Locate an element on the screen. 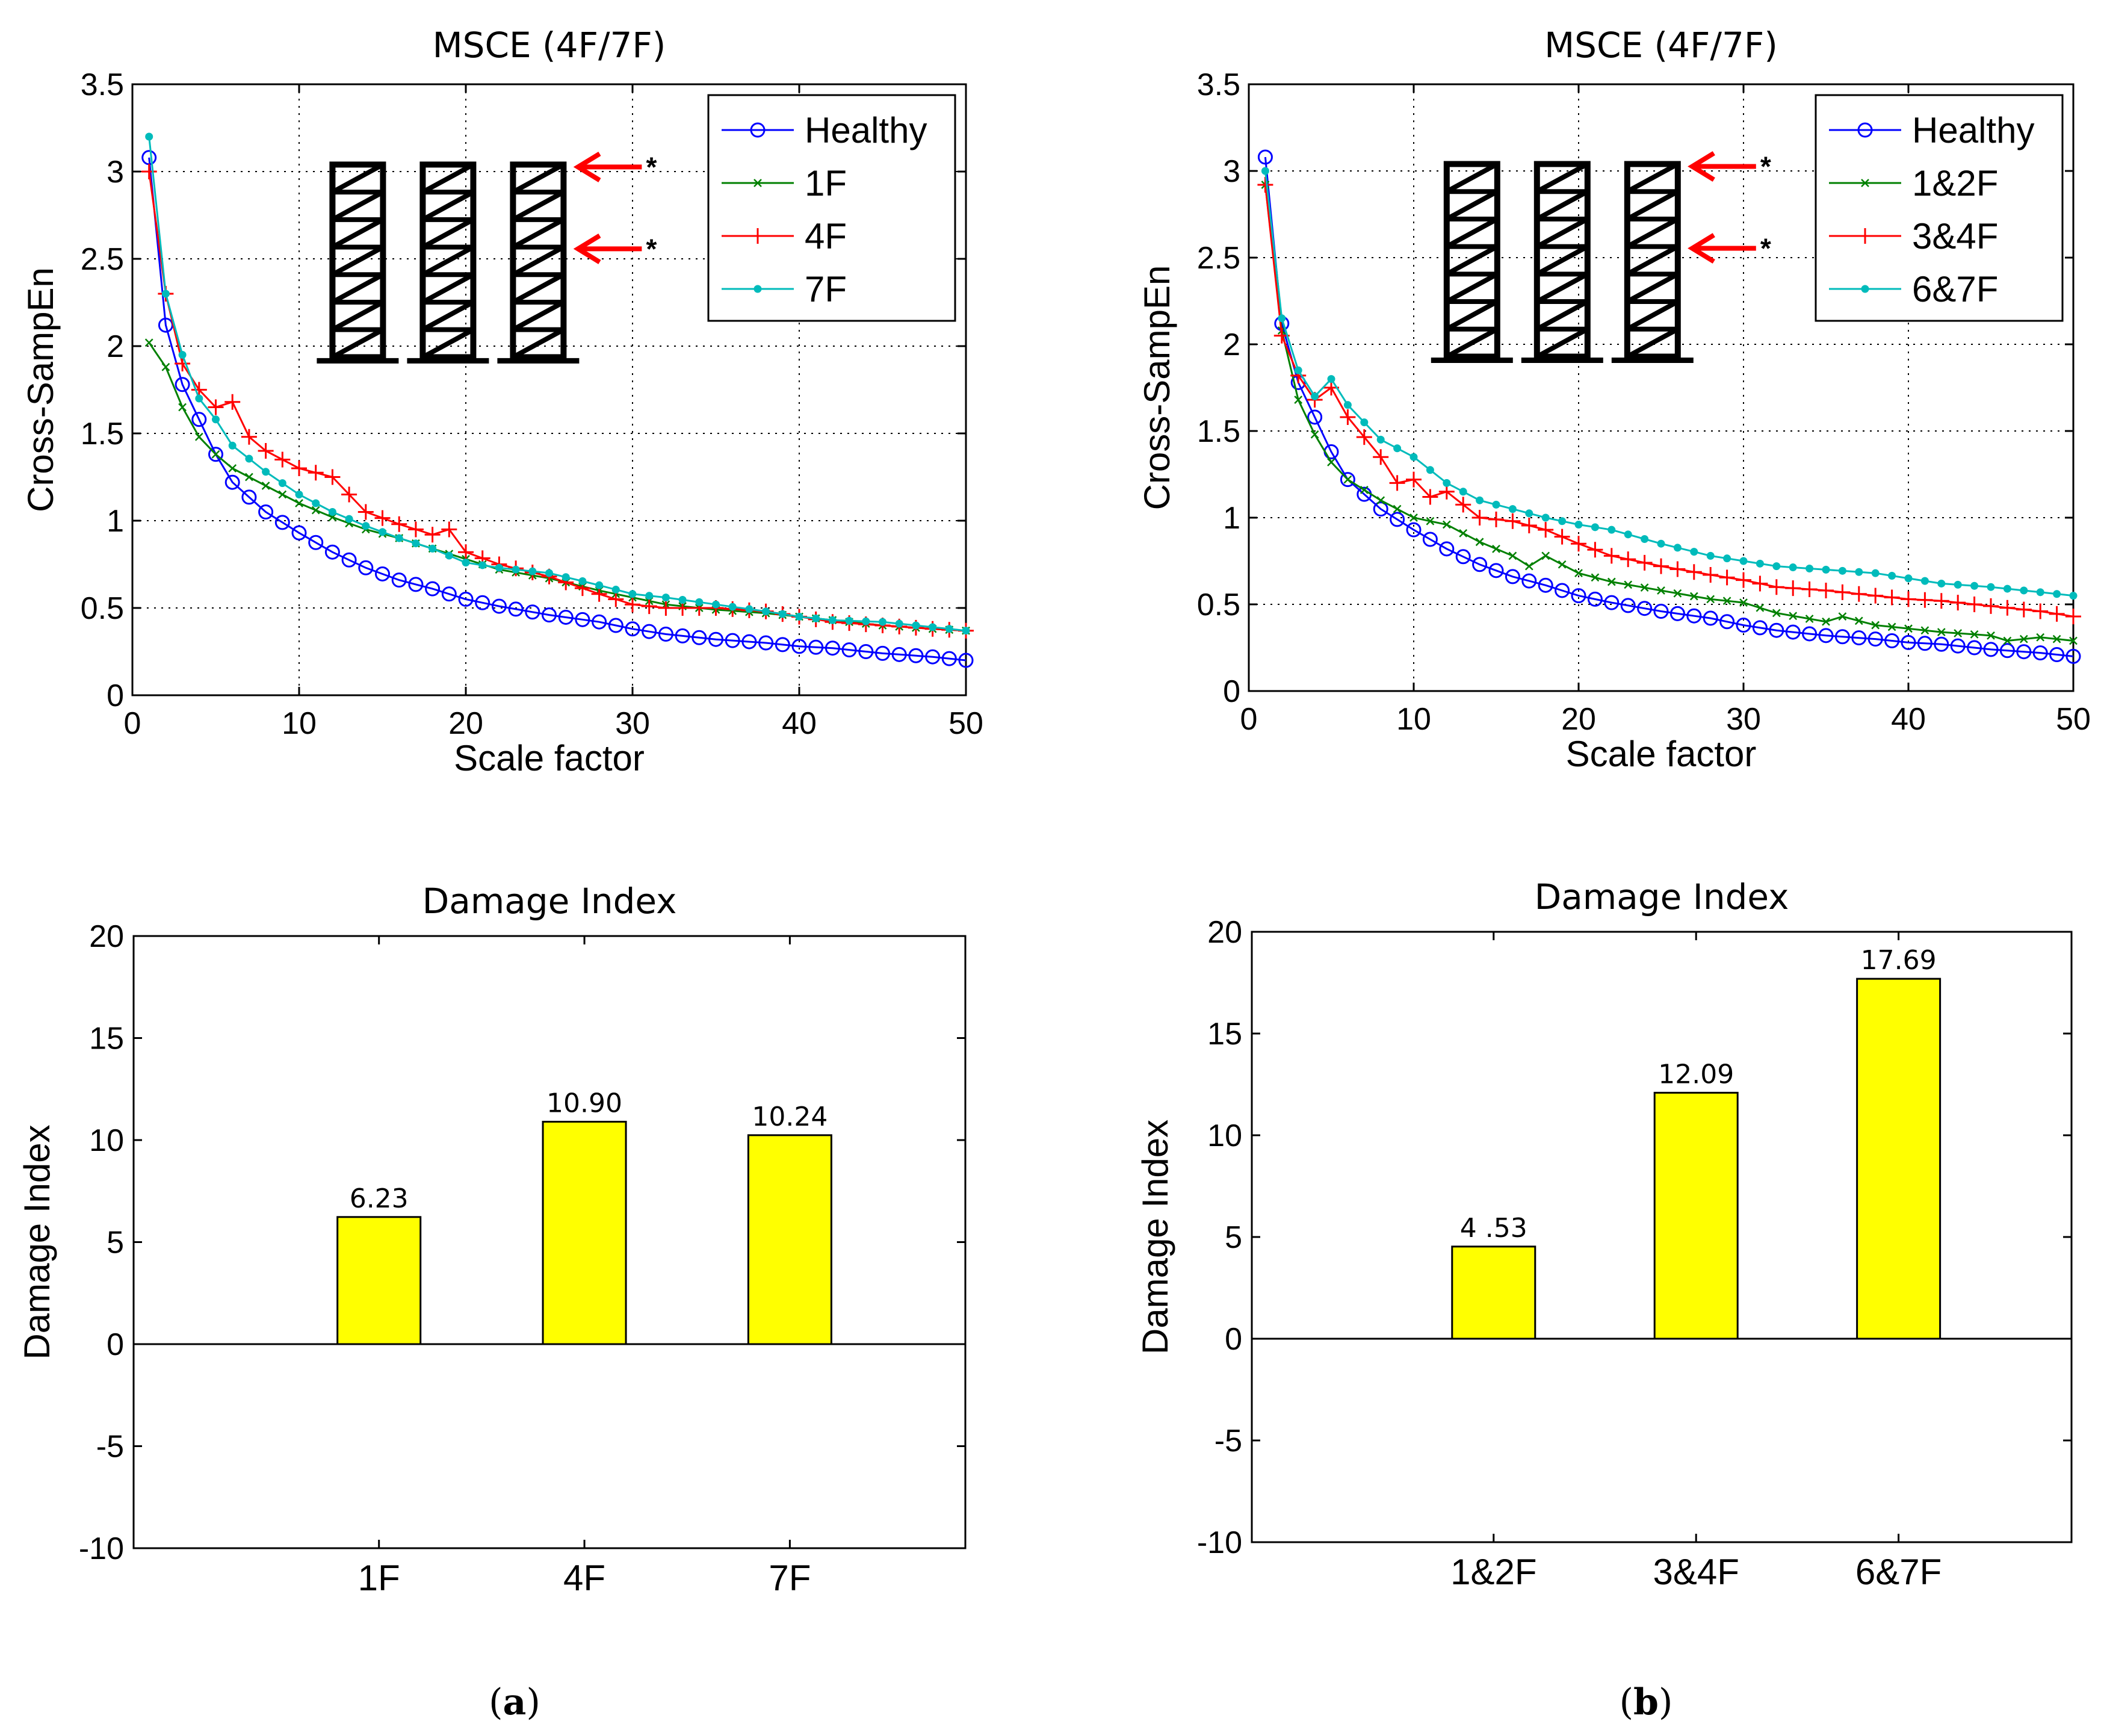 The height and width of the screenshot is (1736, 2101). arrow-star-label: * is located at coordinates (1765, 248).